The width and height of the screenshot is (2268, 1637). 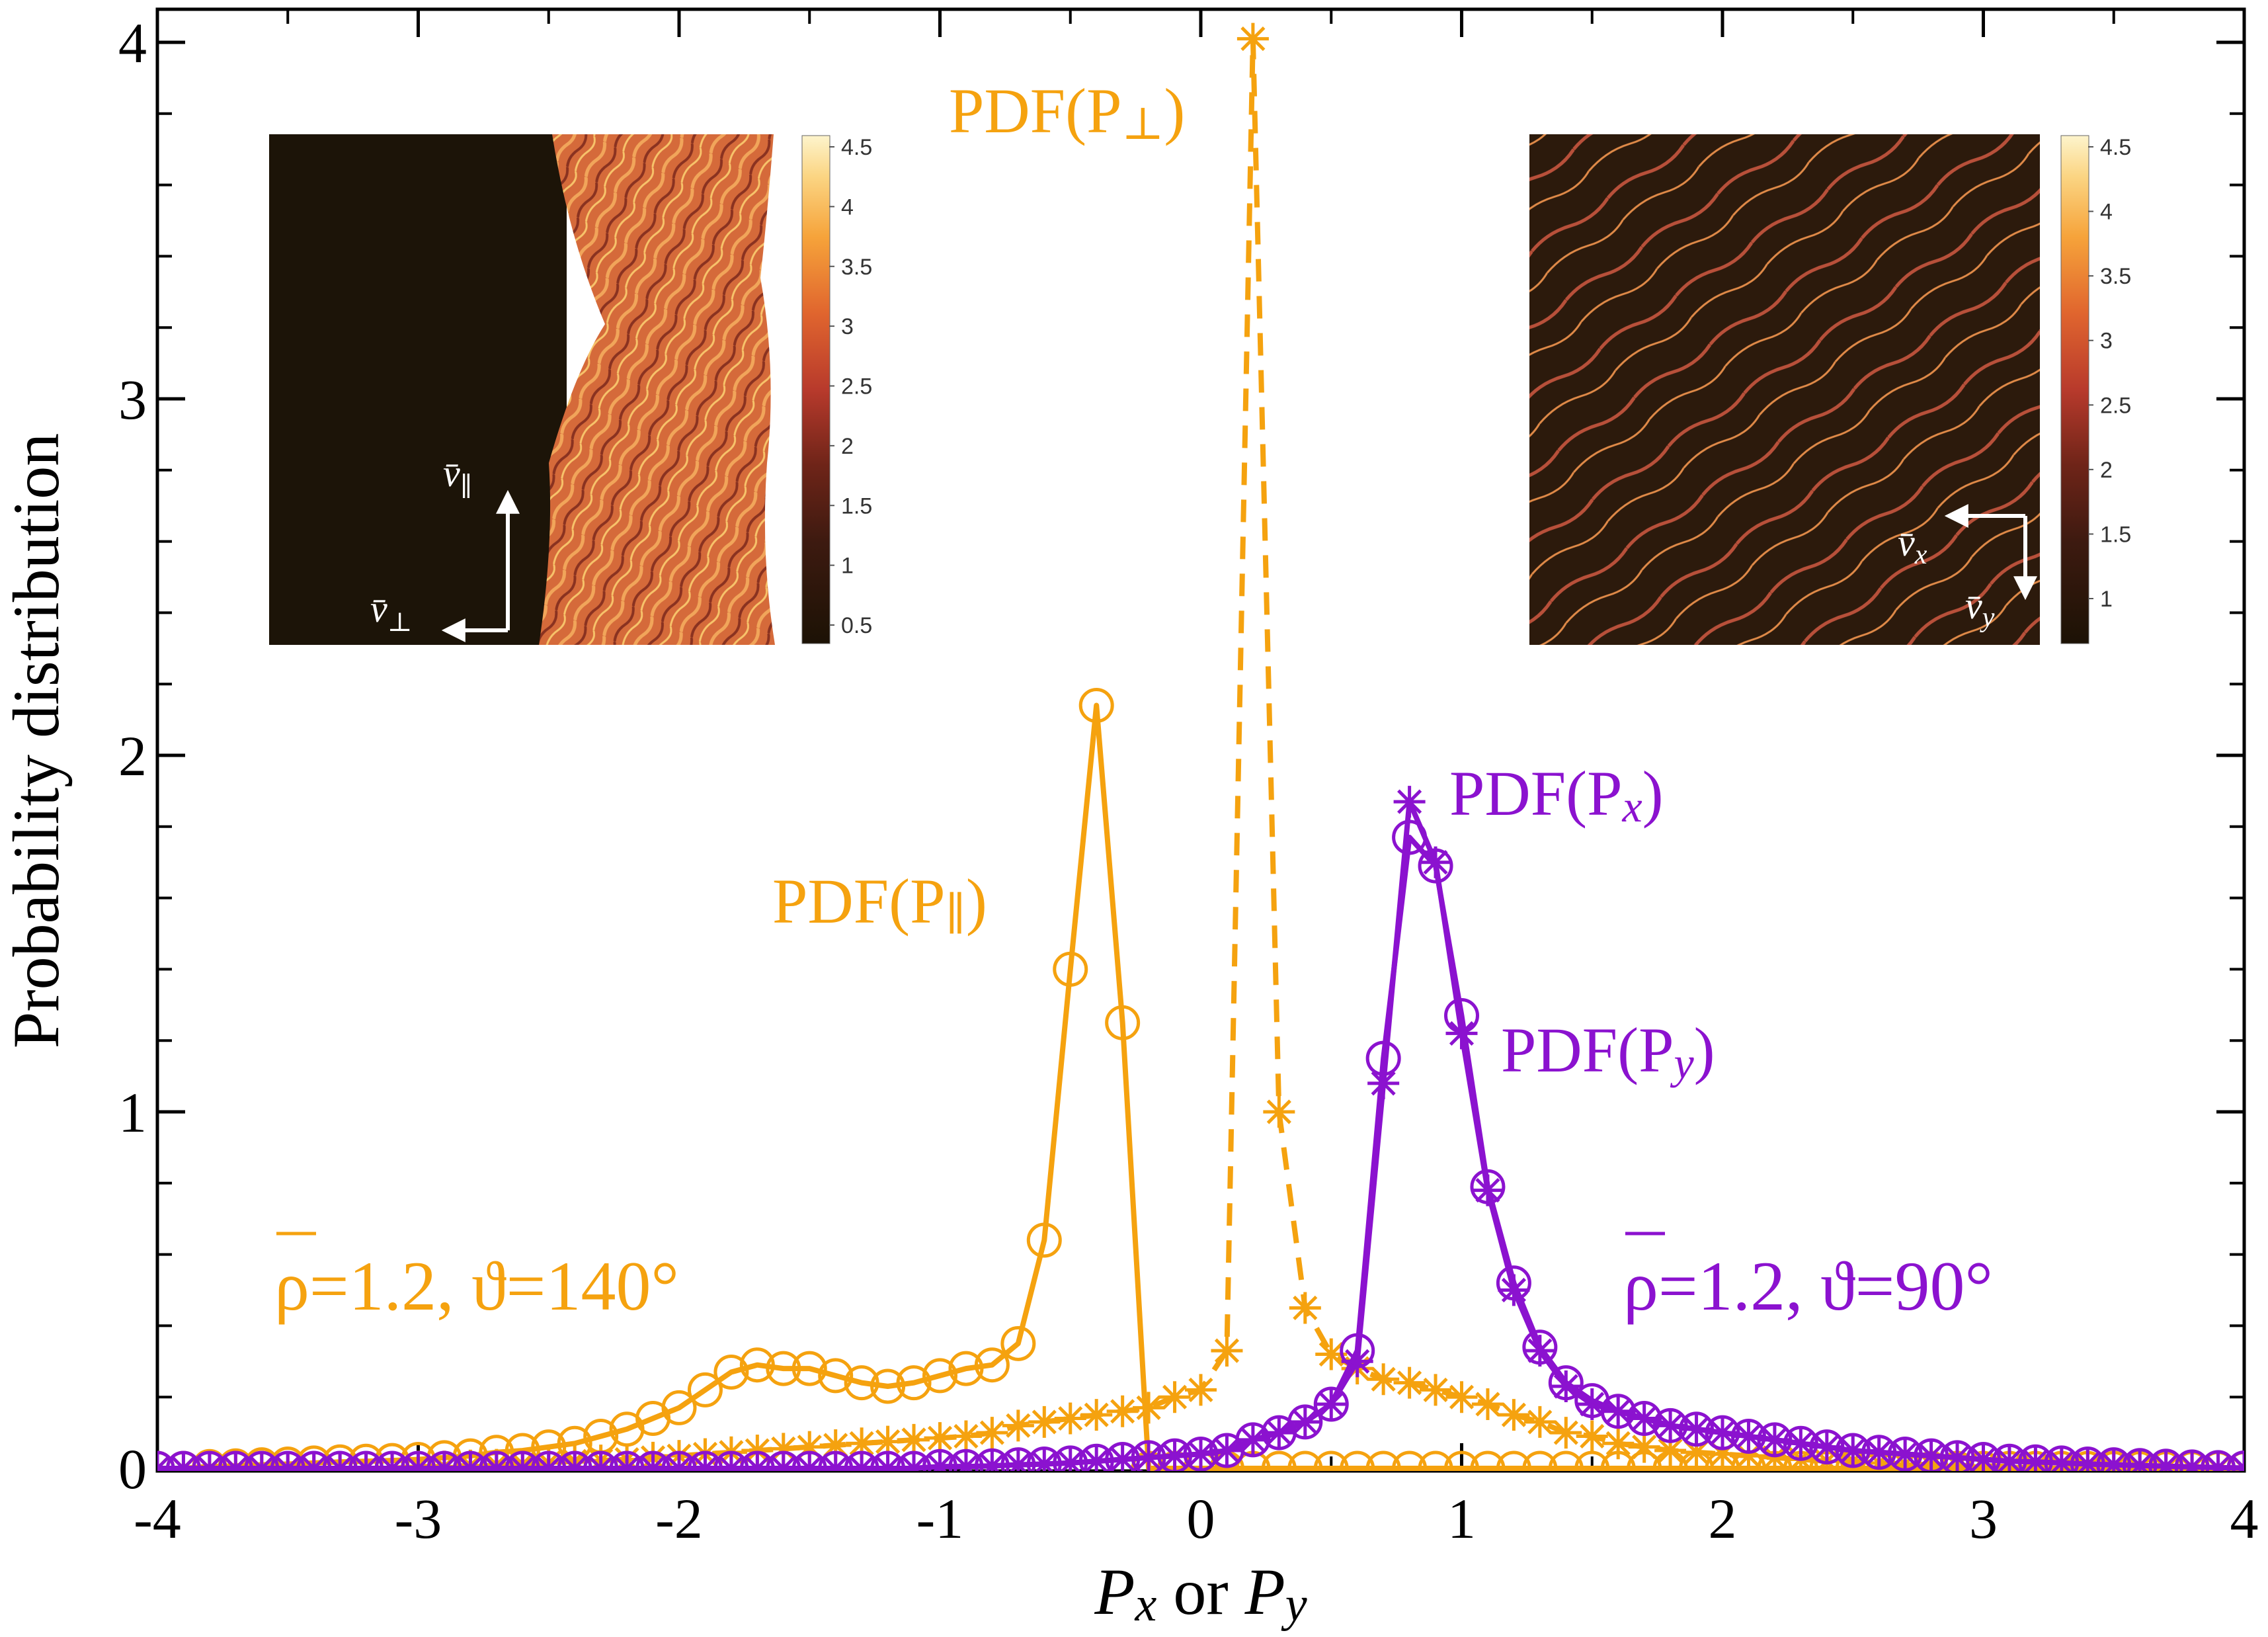 What do you see at coordinates (2075, 390) in the screenshot?
I see `right-colorbar` at bounding box center [2075, 390].